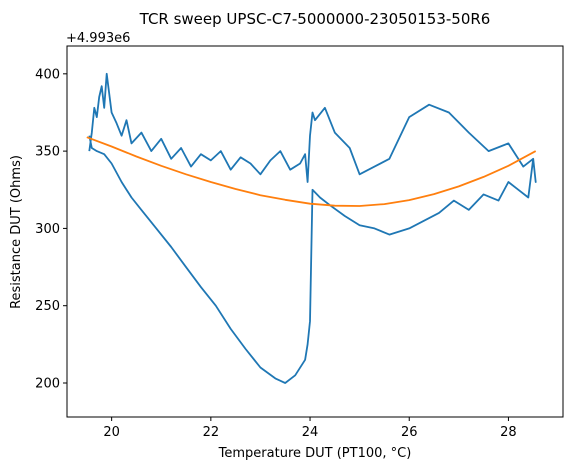 The image size is (571, 470). Describe the element at coordinates (47, 229) in the screenshot. I see `y-tick-label: 300` at that location.